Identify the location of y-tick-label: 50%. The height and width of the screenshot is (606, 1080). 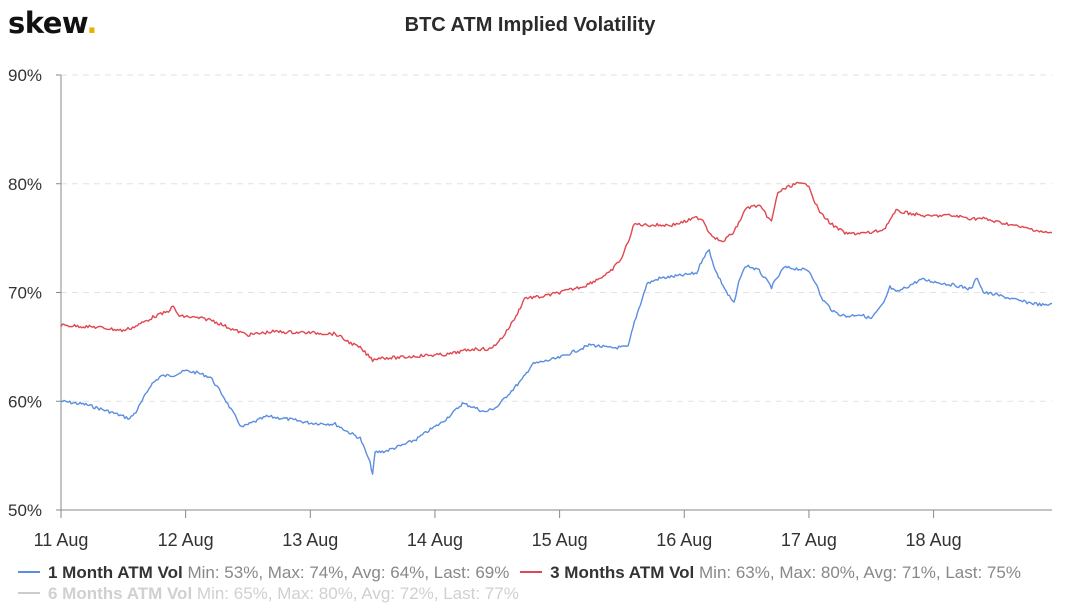
(25, 510).